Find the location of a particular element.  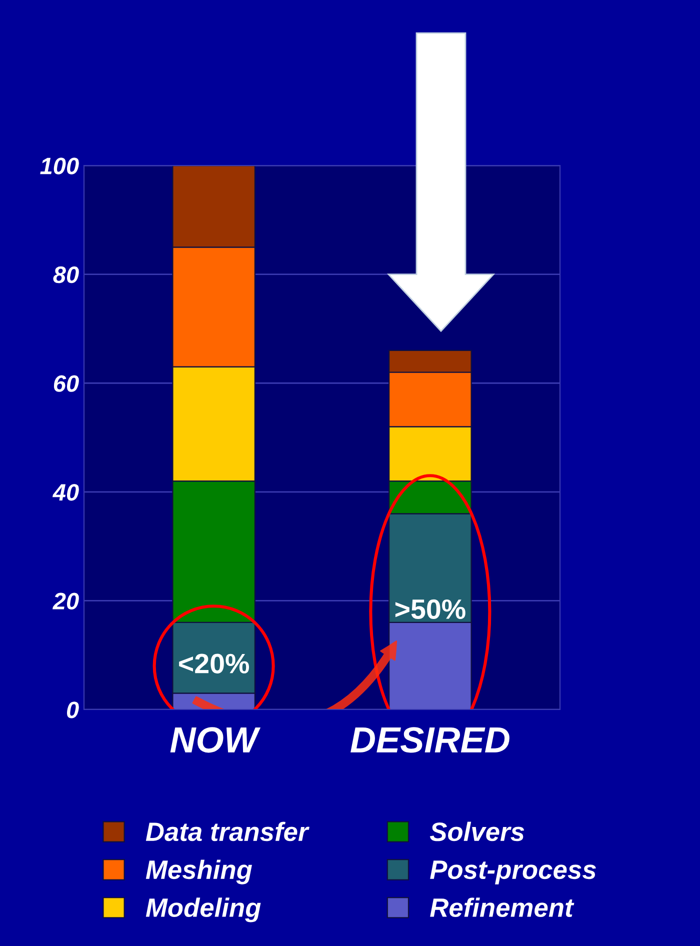

legend-label: Solvers is located at coordinates (477, 832).